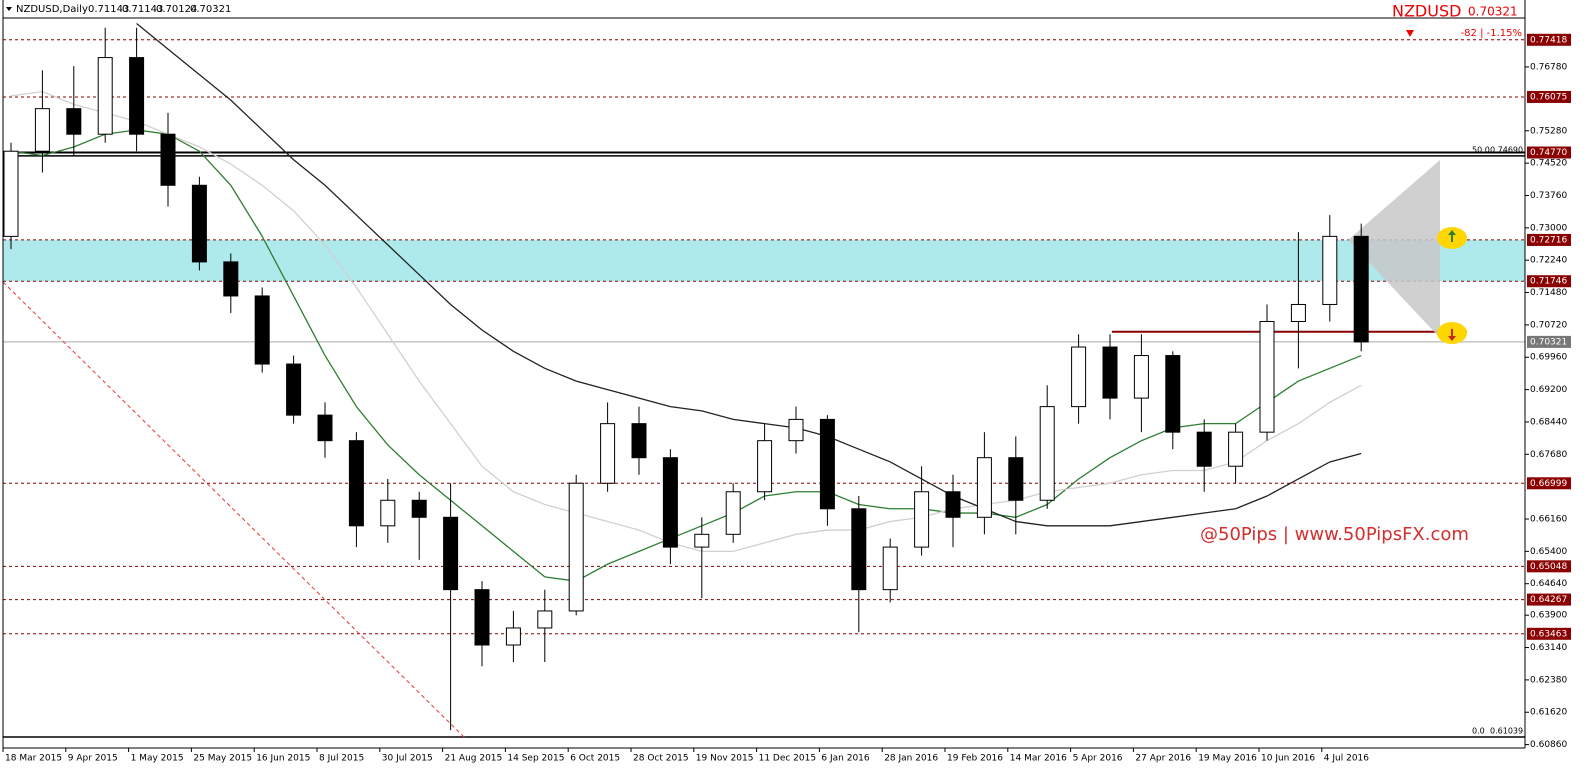 This screenshot has height=784, width=1596. What do you see at coordinates (157, 759) in the screenshot?
I see `x-tick-label: 1 May 2015` at bounding box center [157, 759].